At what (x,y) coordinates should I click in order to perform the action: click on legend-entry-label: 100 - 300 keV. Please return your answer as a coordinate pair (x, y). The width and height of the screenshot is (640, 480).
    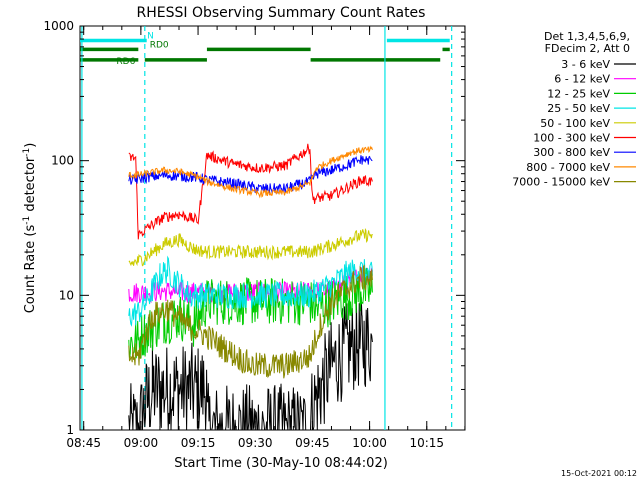
    Looking at the image, I should click on (571, 138).